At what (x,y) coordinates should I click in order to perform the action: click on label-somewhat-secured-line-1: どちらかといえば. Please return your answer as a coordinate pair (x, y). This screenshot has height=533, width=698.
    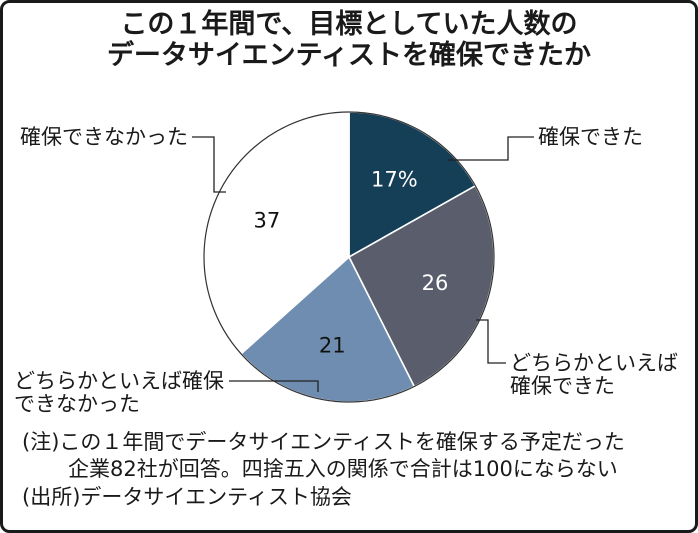
    Looking at the image, I should click on (594, 363).